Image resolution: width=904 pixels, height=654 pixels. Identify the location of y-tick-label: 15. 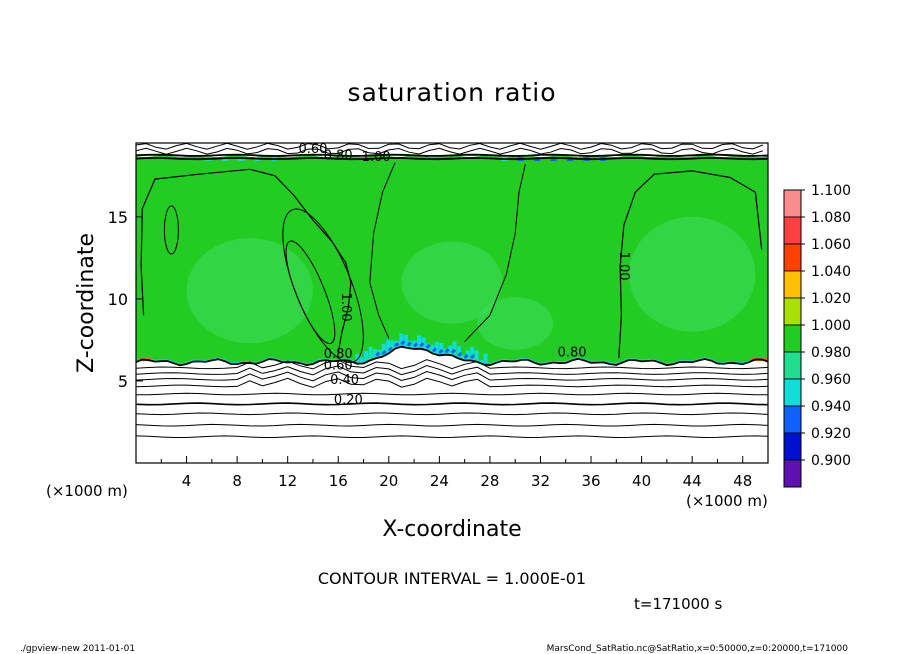
(118, 217).